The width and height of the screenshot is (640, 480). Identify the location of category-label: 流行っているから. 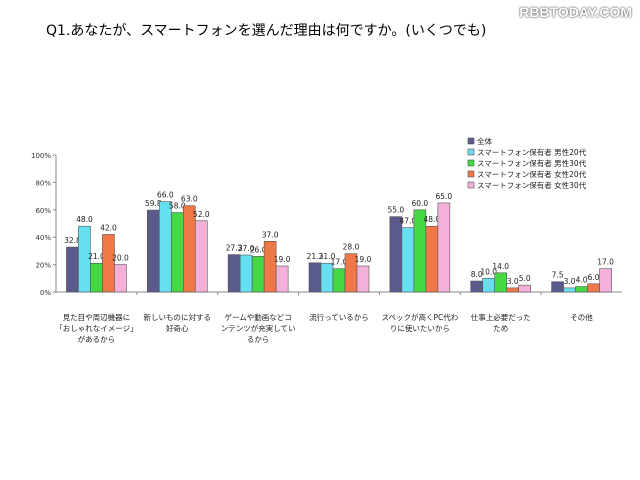
(339, 317).